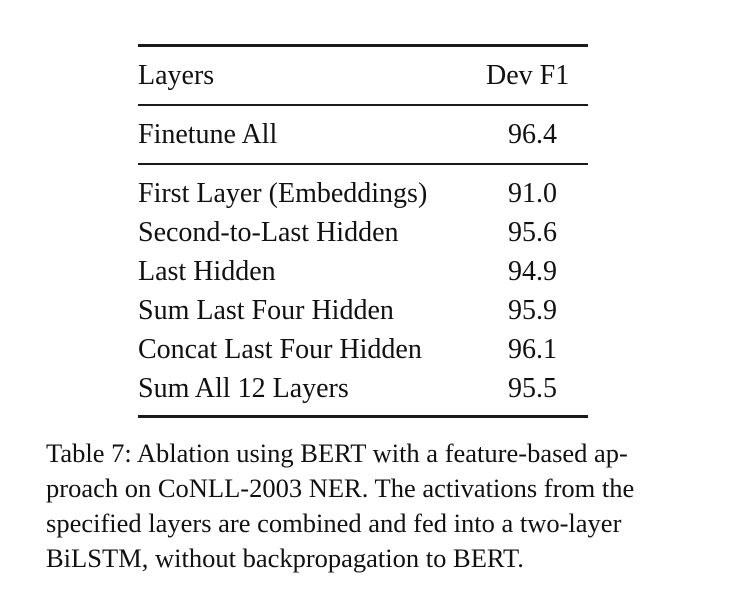 This screenshot has height=596, width=744. Describe the element at coordinates (363, 164) in the screenshot. I see `section-rule` at that location.